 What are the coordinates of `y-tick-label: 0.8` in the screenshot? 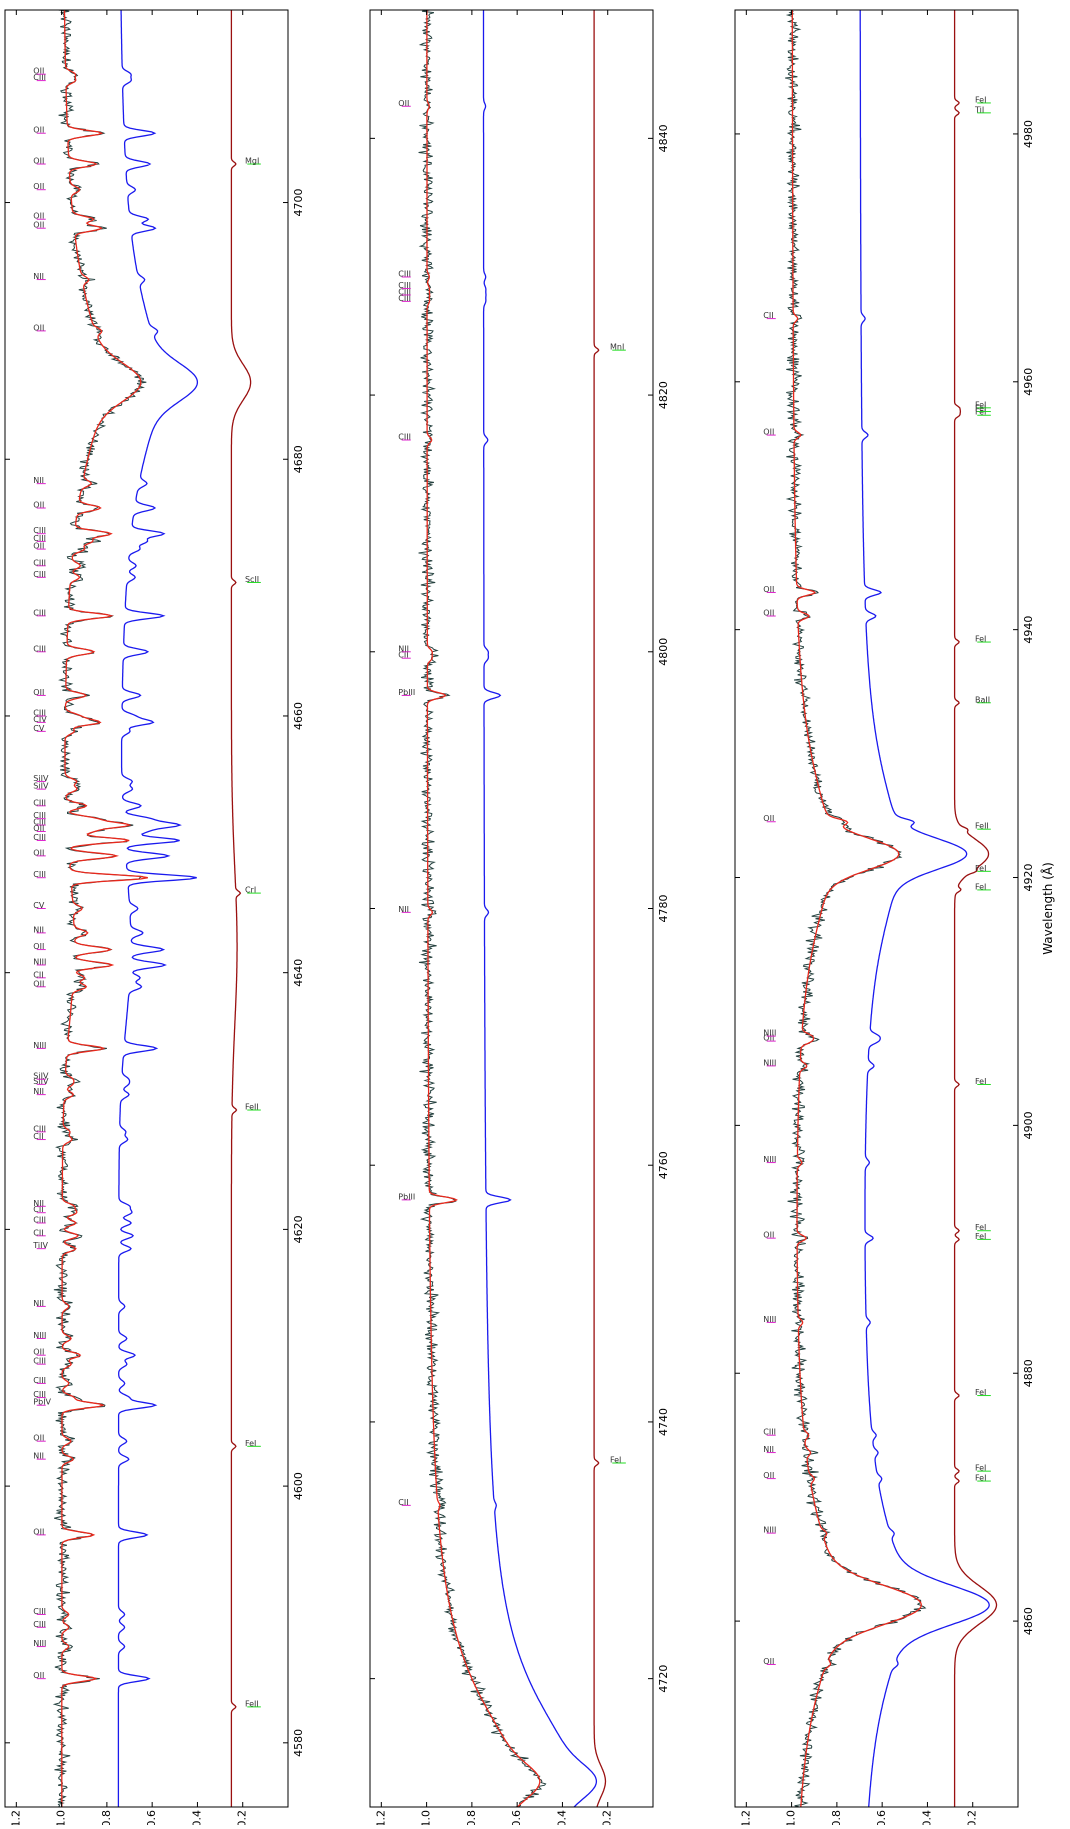 It's located at (106, 1817).